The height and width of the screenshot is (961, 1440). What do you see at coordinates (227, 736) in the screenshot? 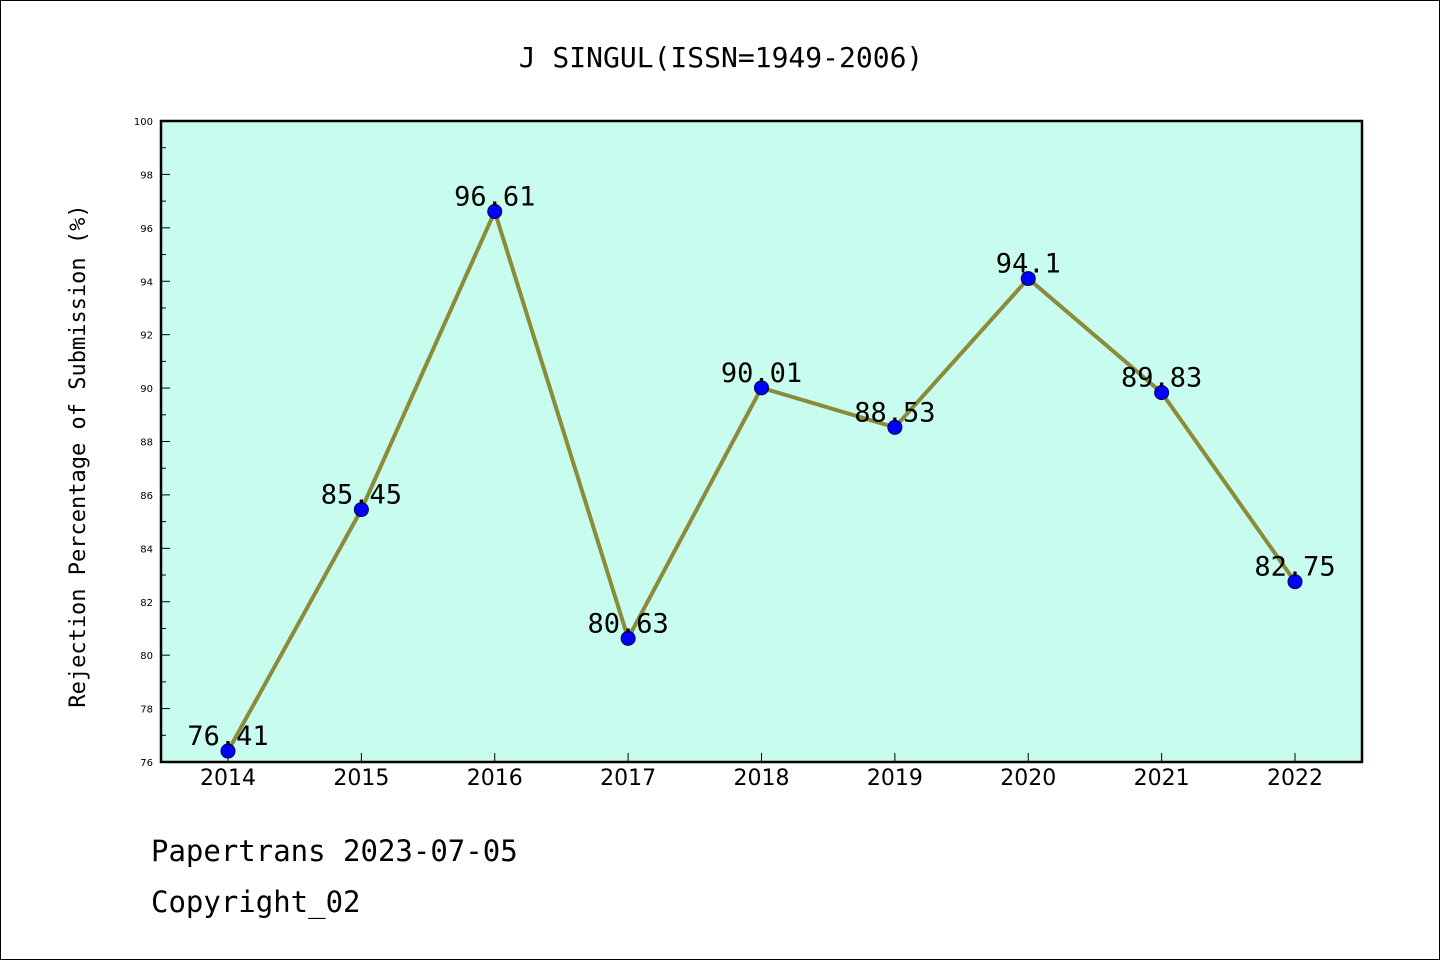
I see `data-label: 76.41` at bounding box center [227, 736].